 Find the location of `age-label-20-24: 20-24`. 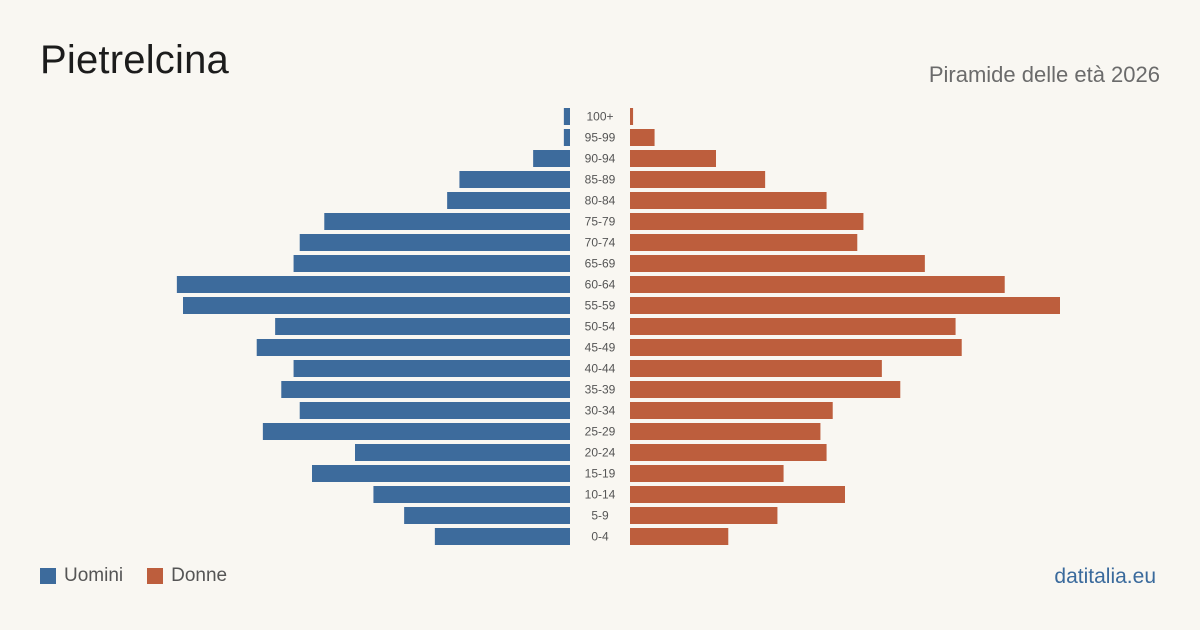

age-label-20-24: 20-24 is located at coordinates (600, 453).